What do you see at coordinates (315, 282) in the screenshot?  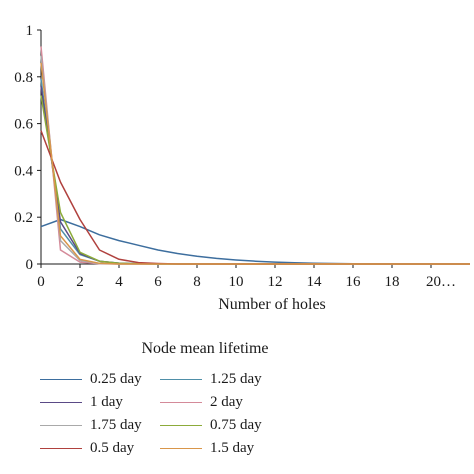 I see `x-tick-label: 14` at bounding box center [315, 282].